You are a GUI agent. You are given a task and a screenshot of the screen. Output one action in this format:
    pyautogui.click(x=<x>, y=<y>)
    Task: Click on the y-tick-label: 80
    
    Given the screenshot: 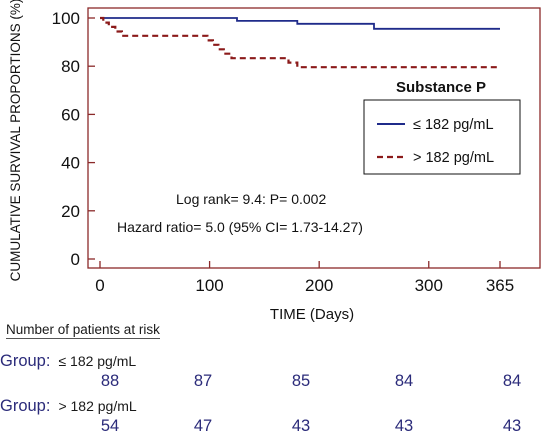 What is the action you would take?
    pyautogui.click(x=70, y=66)
    